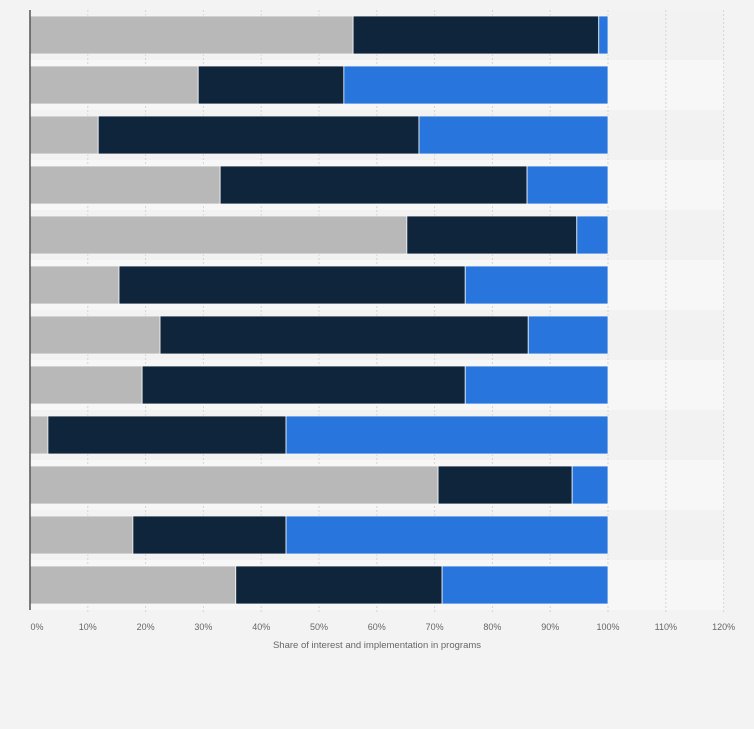  I want to click on x-tick-label: 10%, so click(88, 627).